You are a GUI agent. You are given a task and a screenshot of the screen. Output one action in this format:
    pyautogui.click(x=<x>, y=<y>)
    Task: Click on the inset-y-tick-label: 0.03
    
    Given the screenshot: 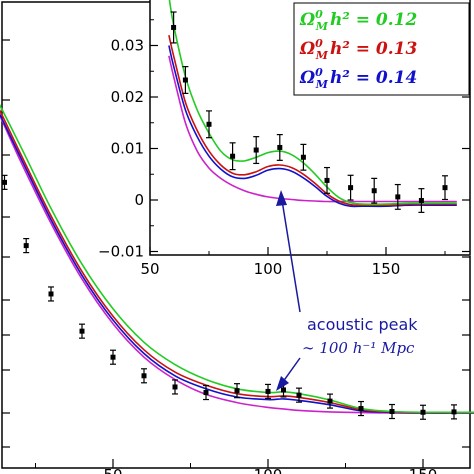 What is the action you would take?
    pyautogui.click(x=127, y=46)
    